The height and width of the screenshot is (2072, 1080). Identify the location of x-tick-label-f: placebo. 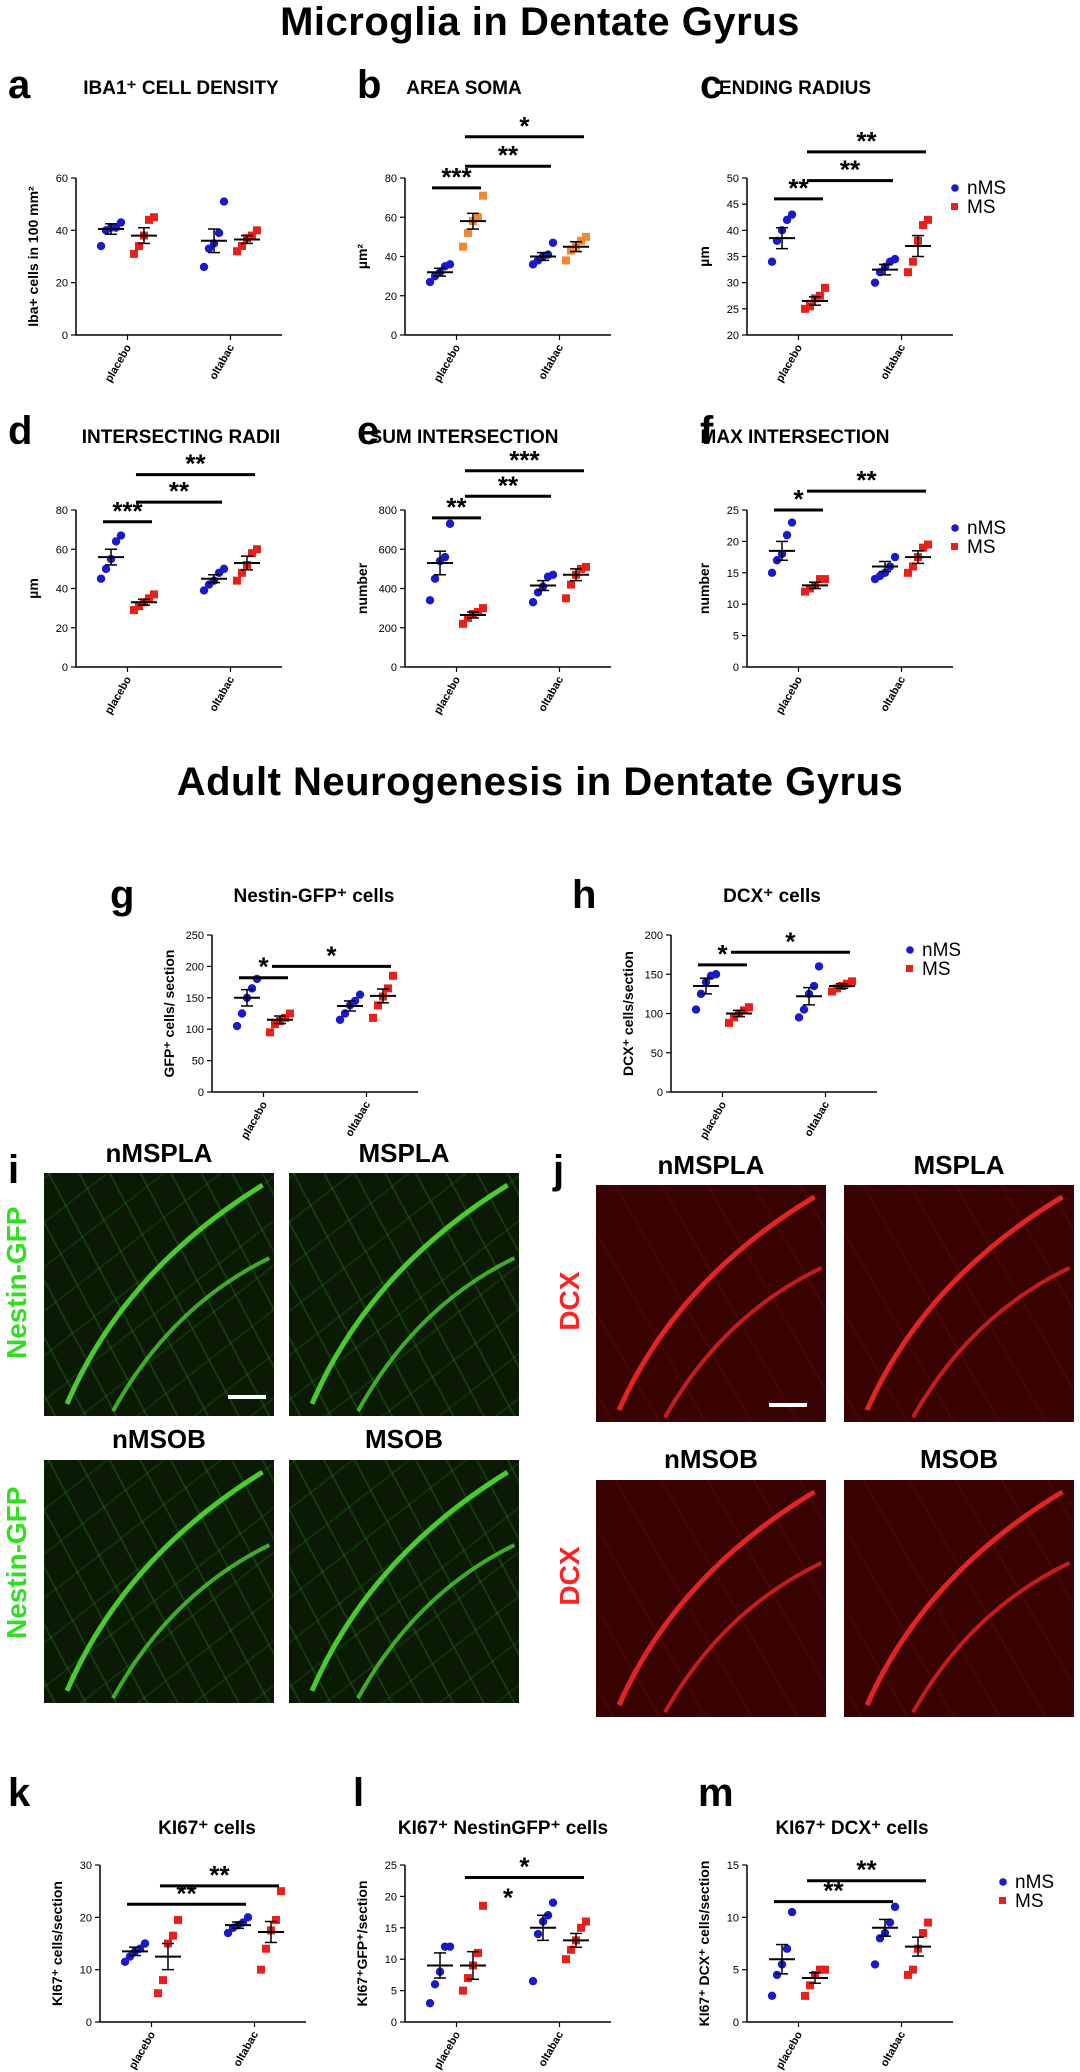
(789, 695).